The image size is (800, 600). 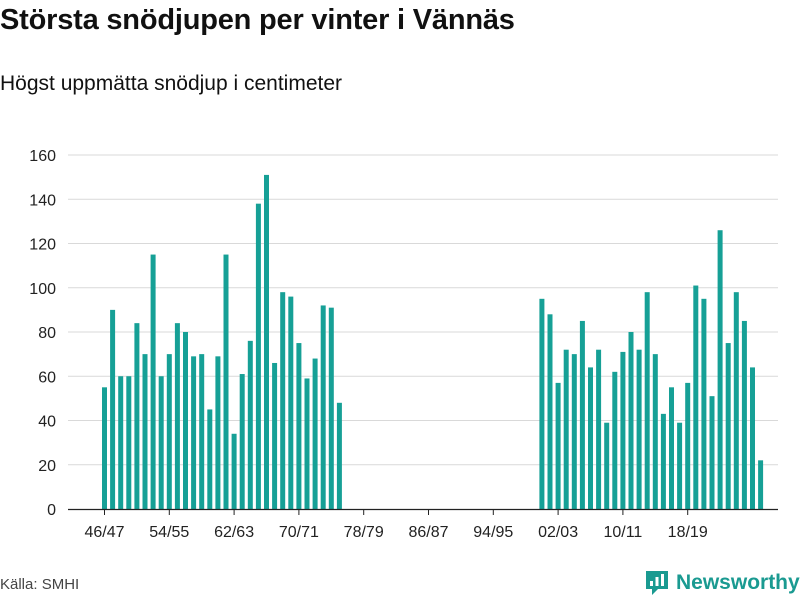 I want to click on x-tick-label: 02/03, so click(x=558, y=532).